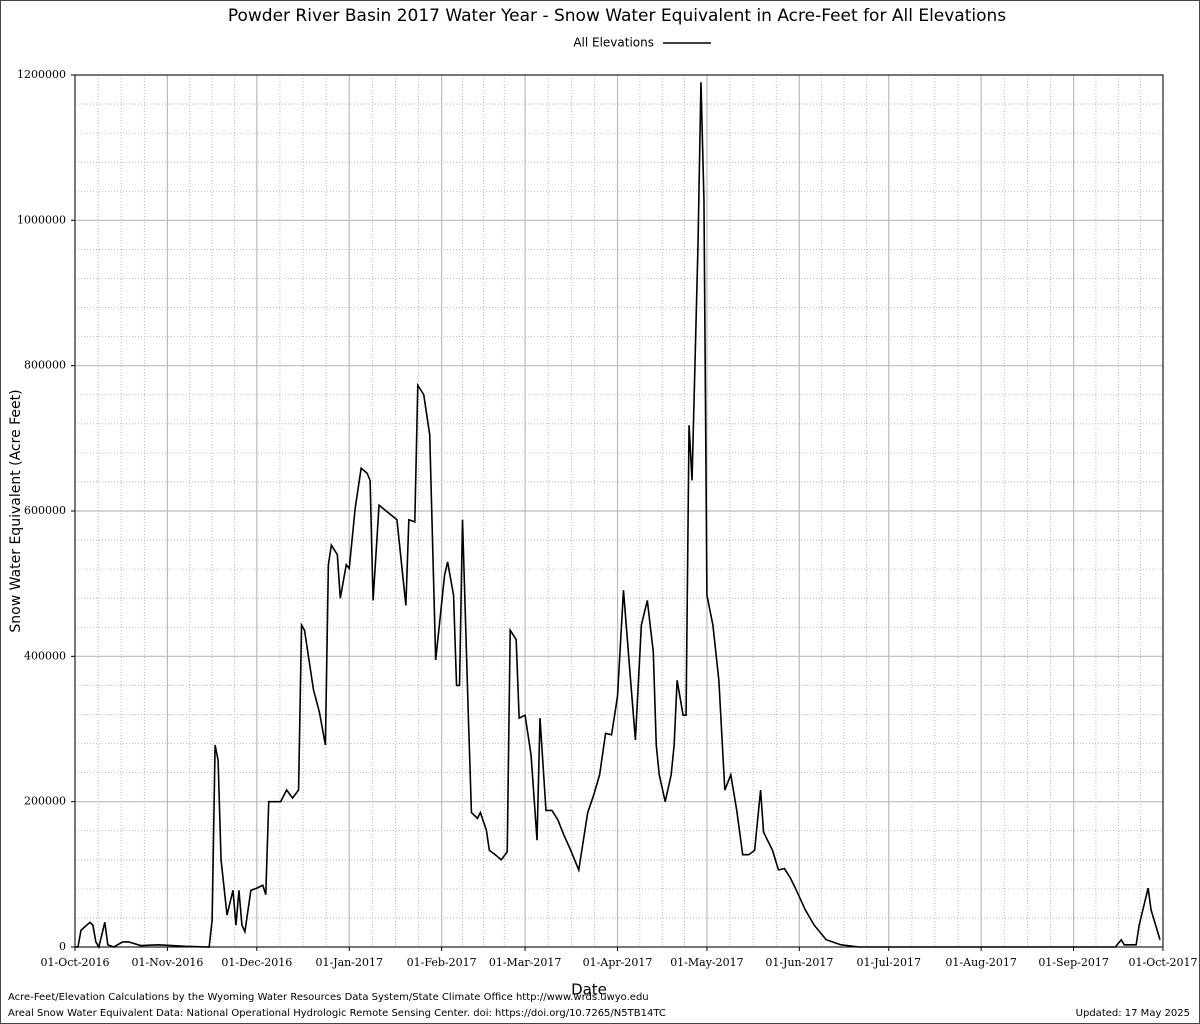  Describe the element at coordinates (167, 962) in the screenshot. I see `x-tick-label: 01-Nov-2016` at that location.